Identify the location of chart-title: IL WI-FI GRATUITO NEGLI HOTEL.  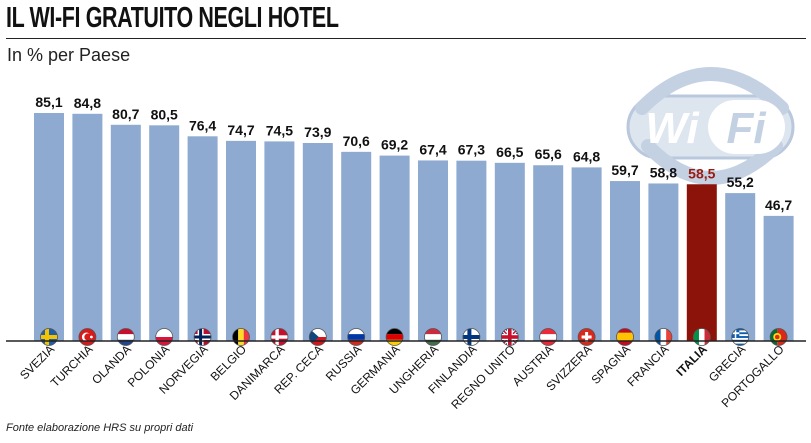
(172, 18).